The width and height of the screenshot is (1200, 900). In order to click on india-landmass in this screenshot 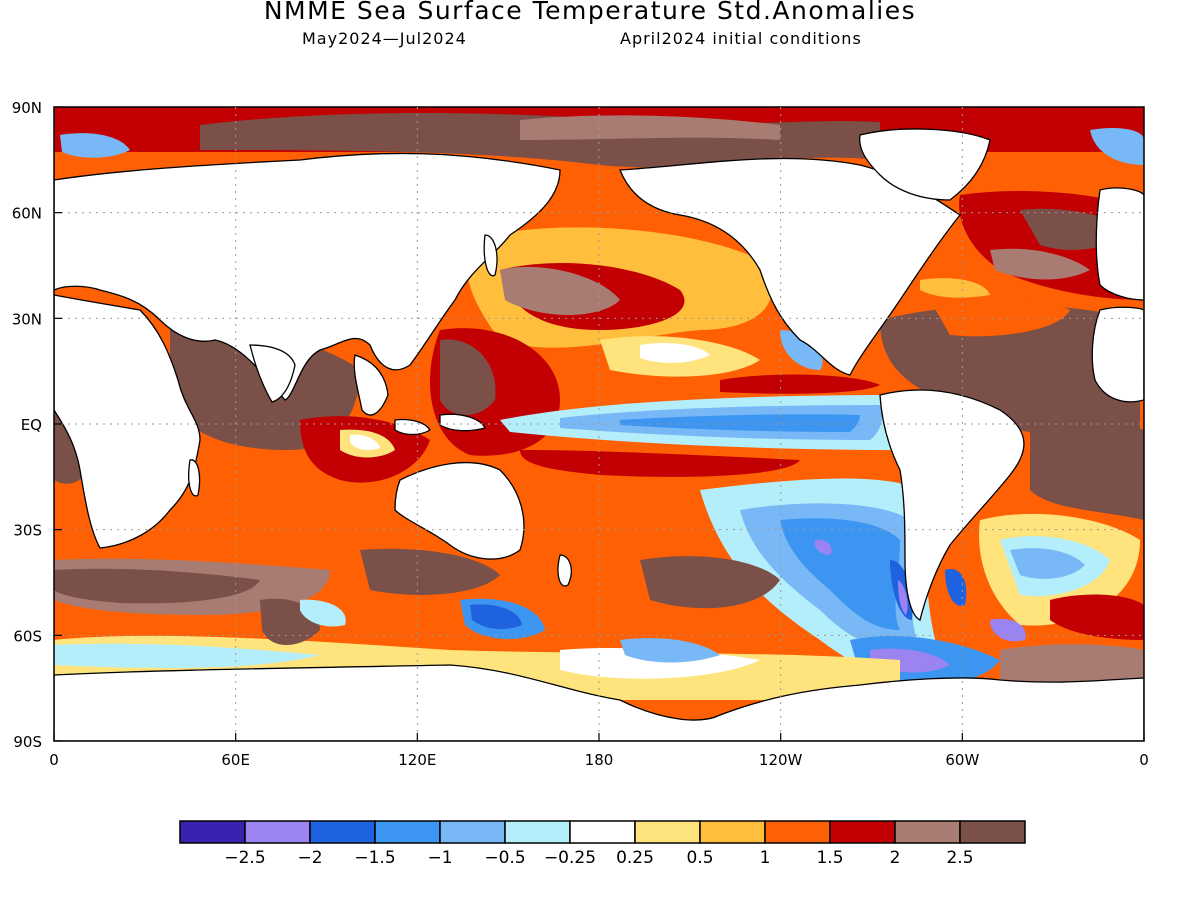, I will do `click(272, 373)`.